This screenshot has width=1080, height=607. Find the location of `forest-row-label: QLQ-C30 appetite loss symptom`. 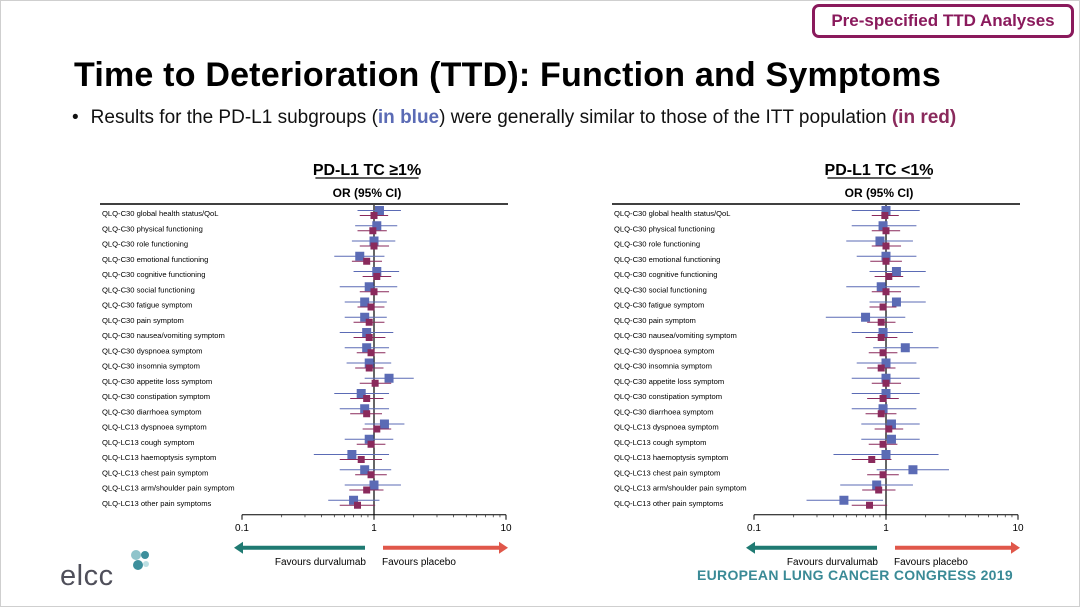

forest-row-label: QLQ-C30 appetite loss symptom is located at coordinates (669, 381).